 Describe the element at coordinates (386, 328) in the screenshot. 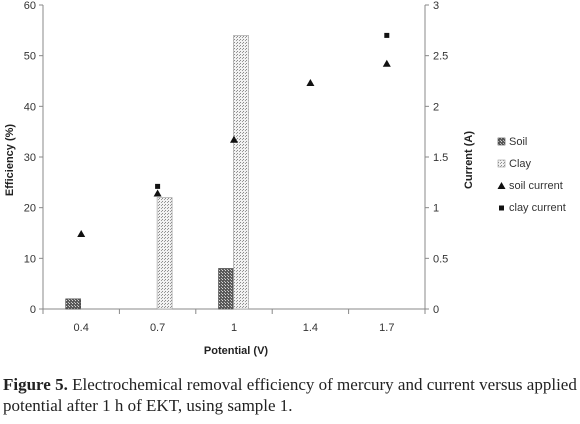

I see `x-tick-label: 1.7` at that location.